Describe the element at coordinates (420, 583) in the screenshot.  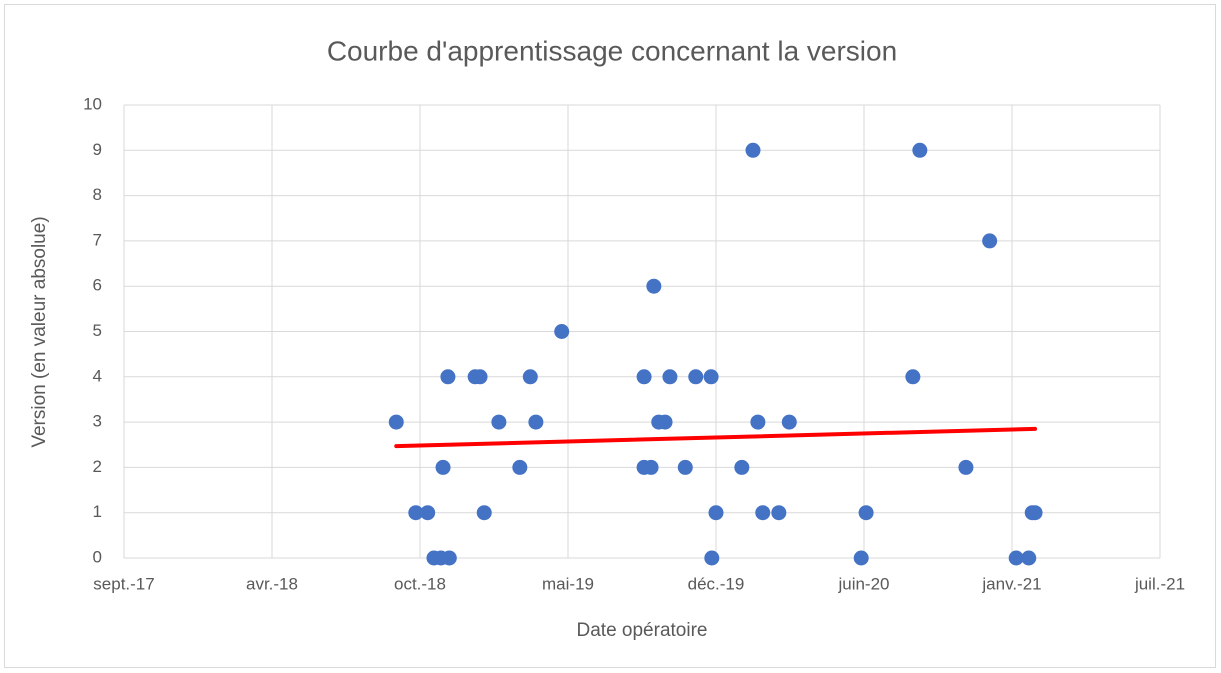
I see `x-tick-label: oct.-18` at that location.